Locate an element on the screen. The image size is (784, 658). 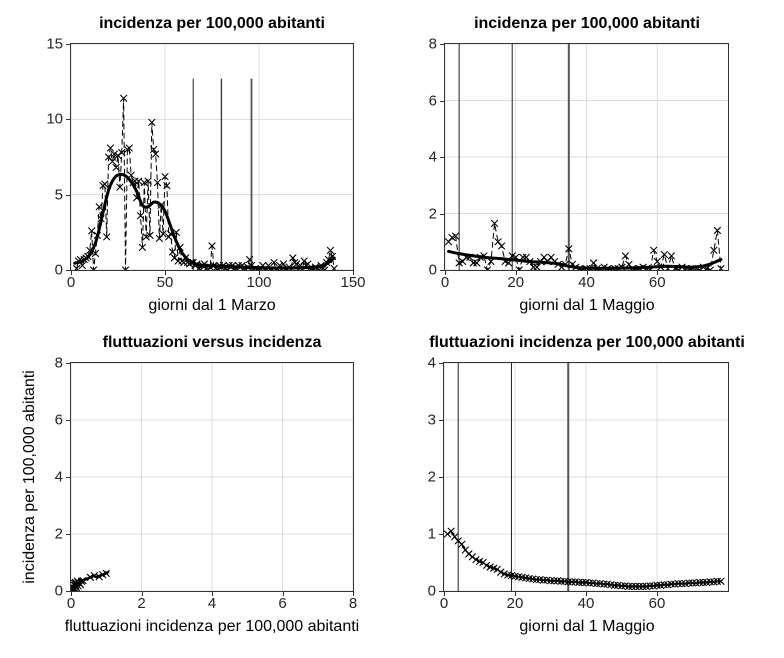
x-axis-label-bottom-right: giorni dal 1 Maggio is located at coordinates (587, 626).